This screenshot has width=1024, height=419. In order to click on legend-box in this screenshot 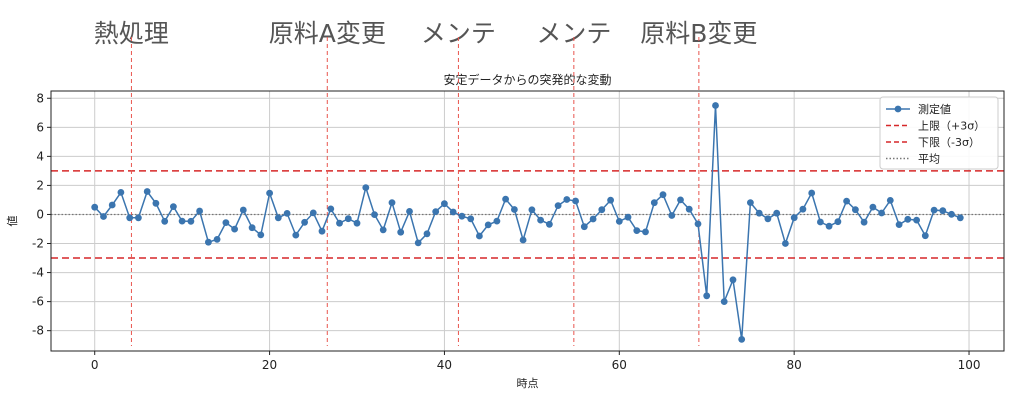, I will do `click(939, 133)`.